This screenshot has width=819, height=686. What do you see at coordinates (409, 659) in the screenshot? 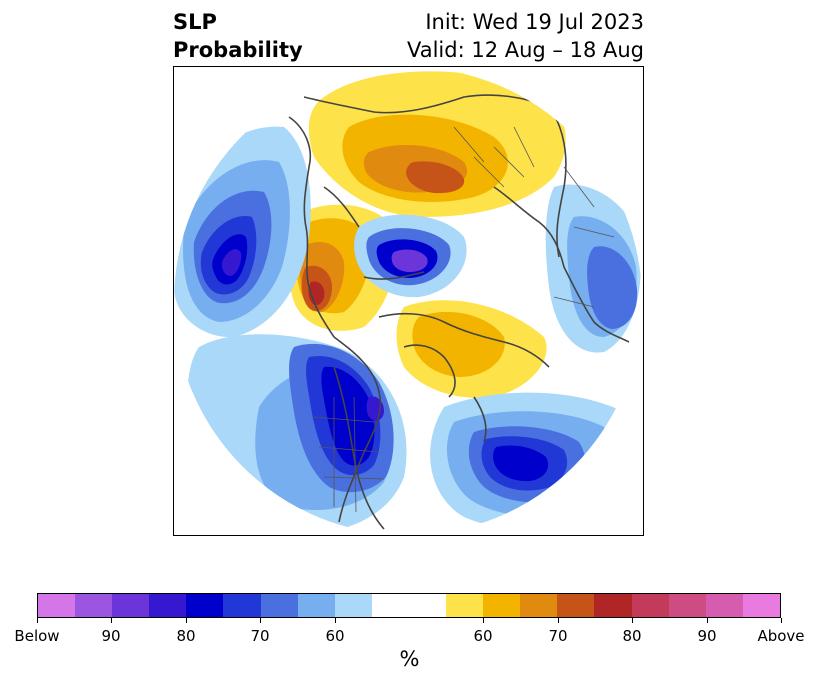
I see `colorbar-unit-label: %` at bounding box center [409, 659].